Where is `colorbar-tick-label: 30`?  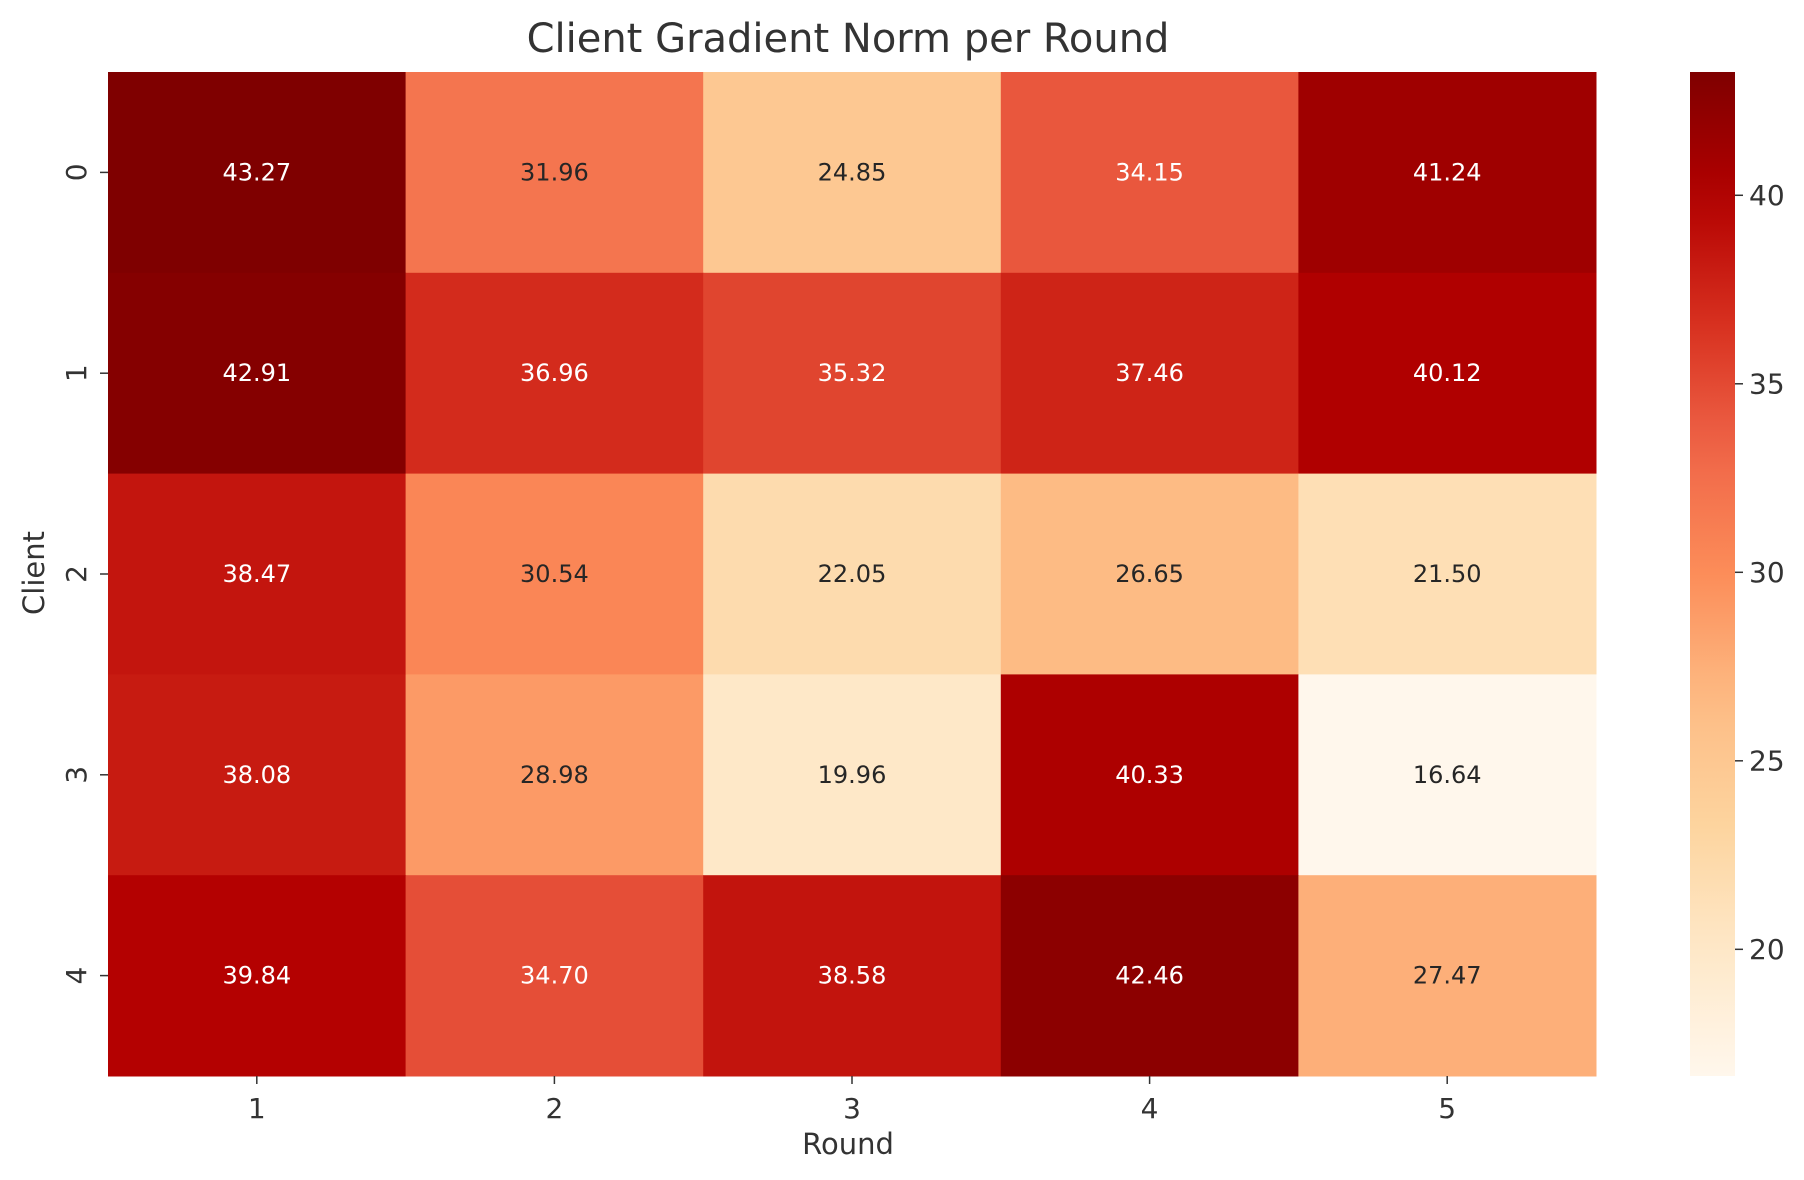
colorbar-tick-label: 30 is located at coordinates (1767, 572).